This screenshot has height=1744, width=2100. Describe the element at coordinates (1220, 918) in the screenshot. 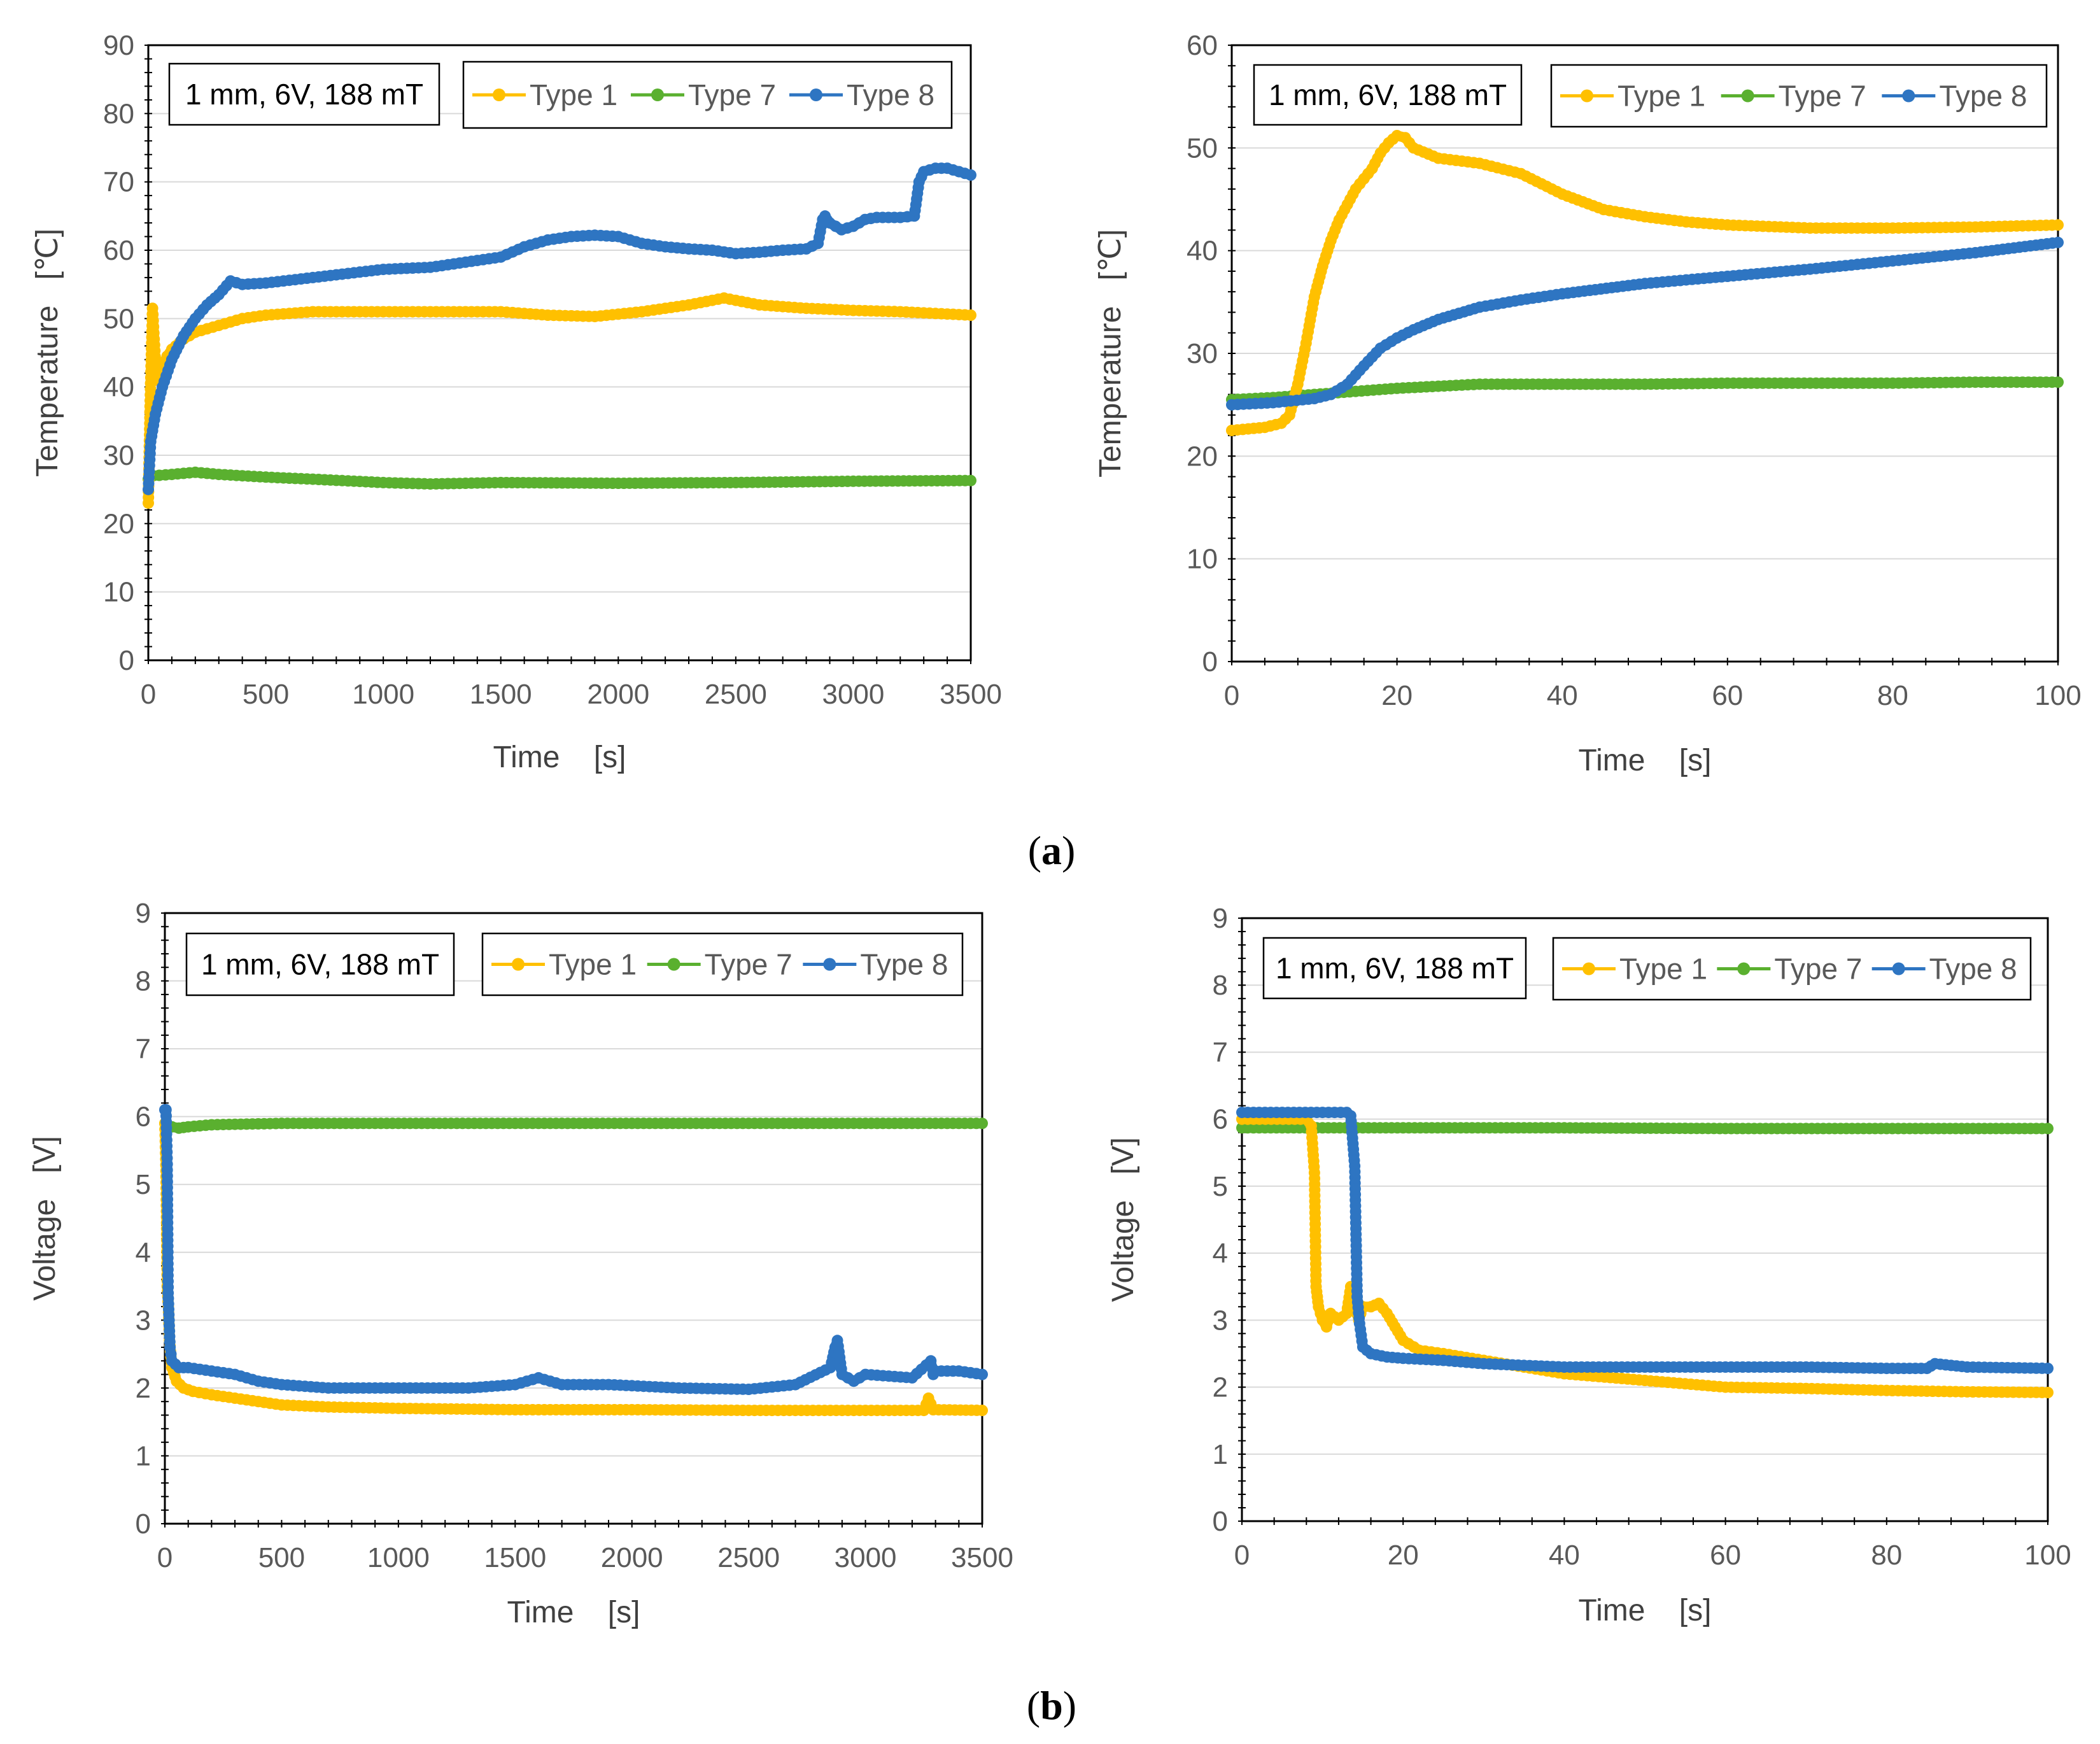

I see `y-tick-label: 9` at that location.